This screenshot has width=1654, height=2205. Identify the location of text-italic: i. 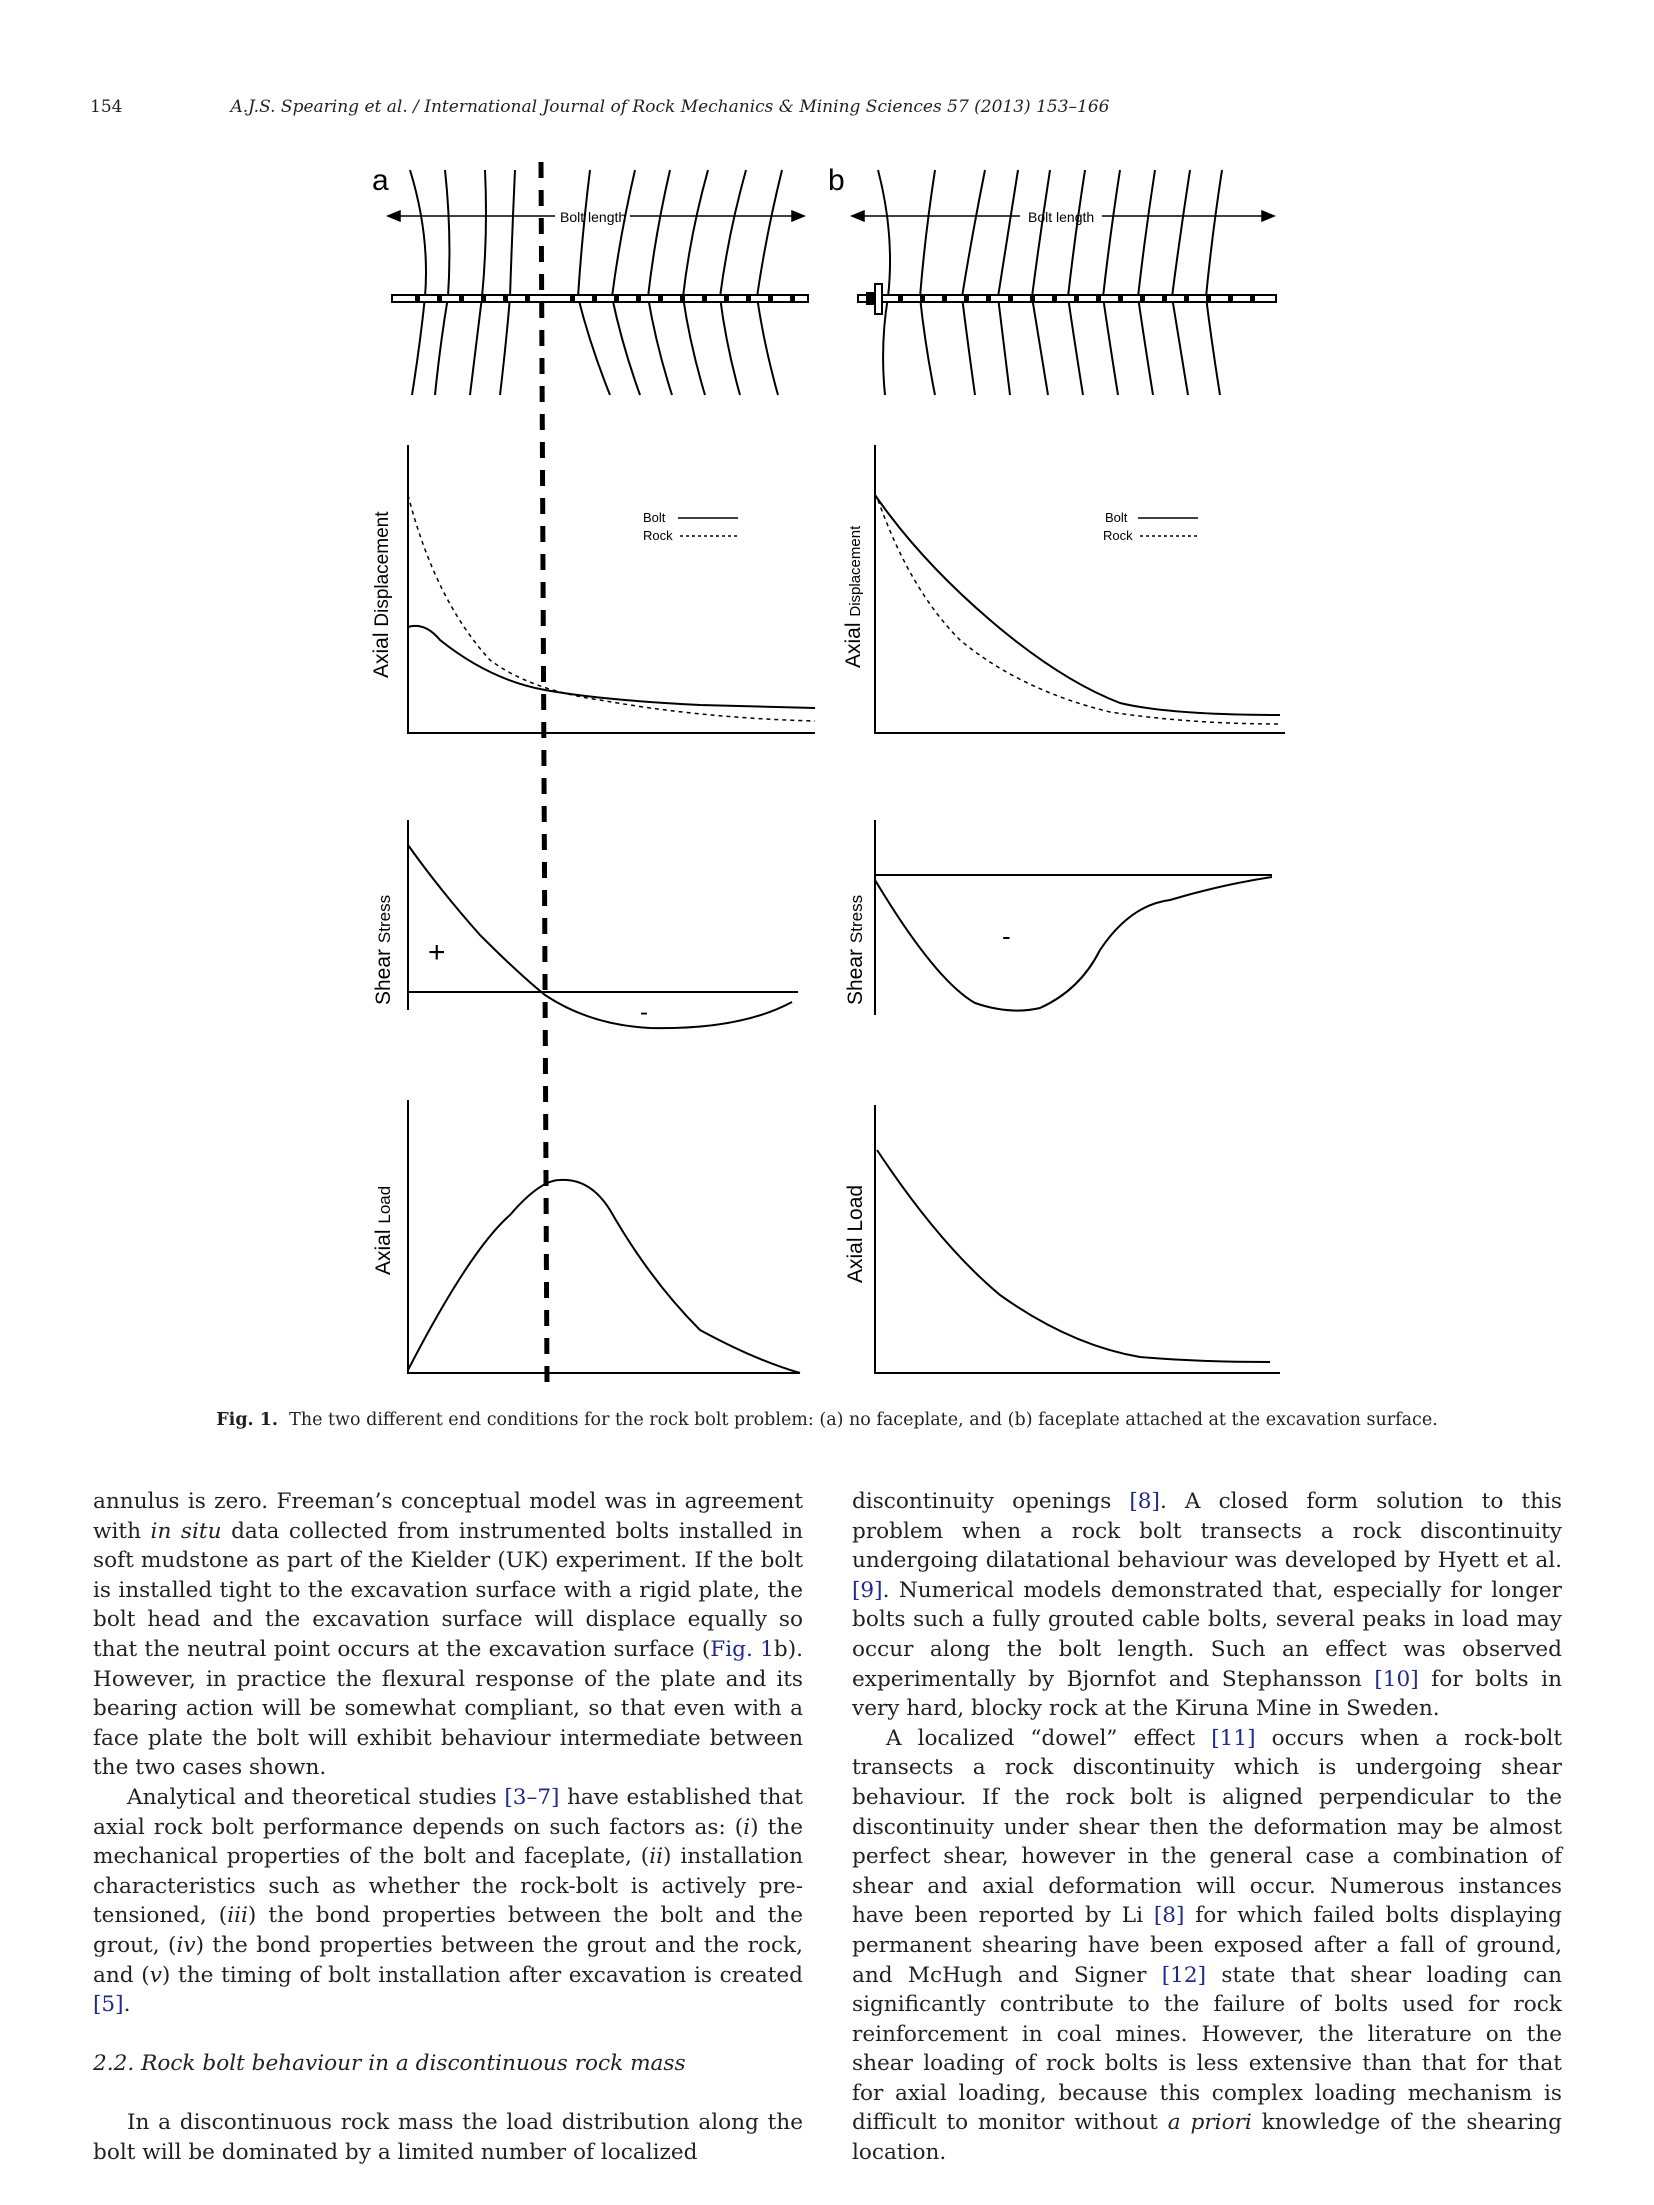
(747, 1827).